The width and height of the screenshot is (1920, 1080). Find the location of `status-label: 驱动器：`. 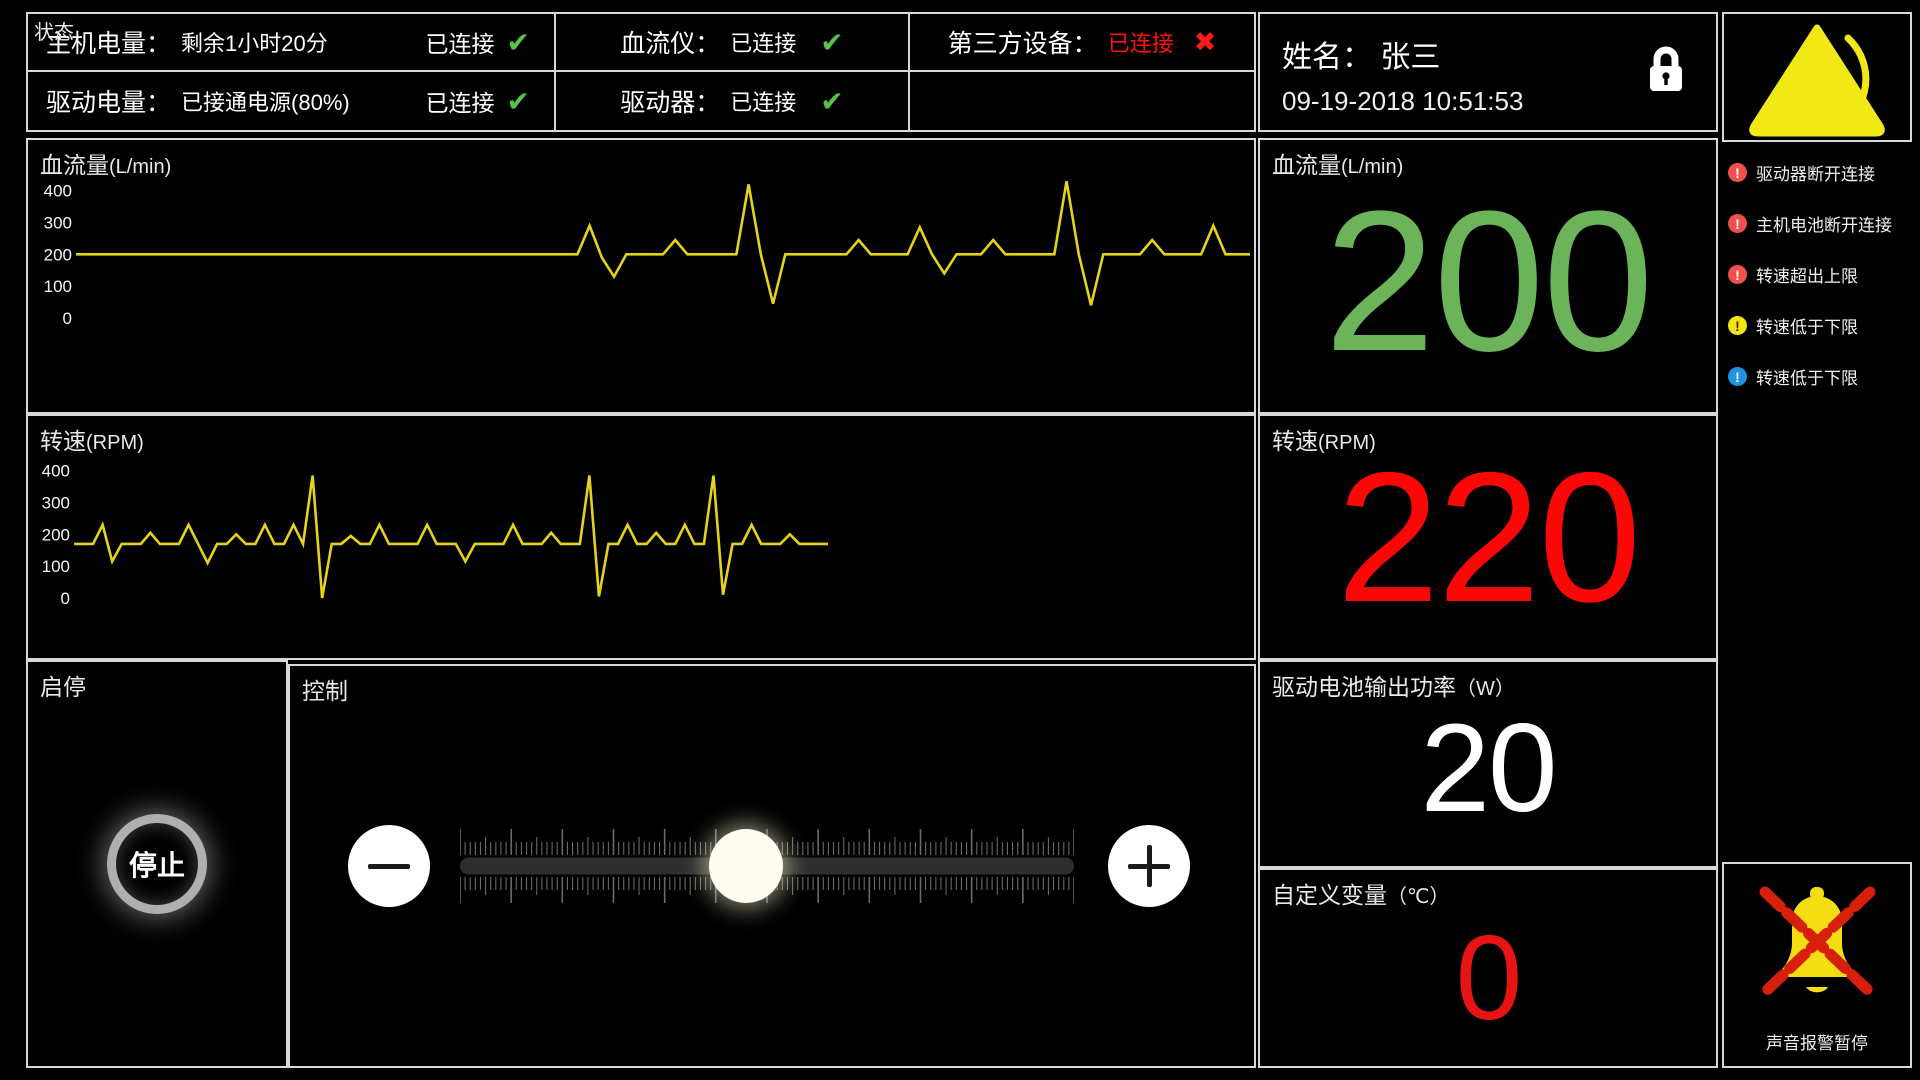

status-label: 驱动器： is located at coordinates (670, 103).